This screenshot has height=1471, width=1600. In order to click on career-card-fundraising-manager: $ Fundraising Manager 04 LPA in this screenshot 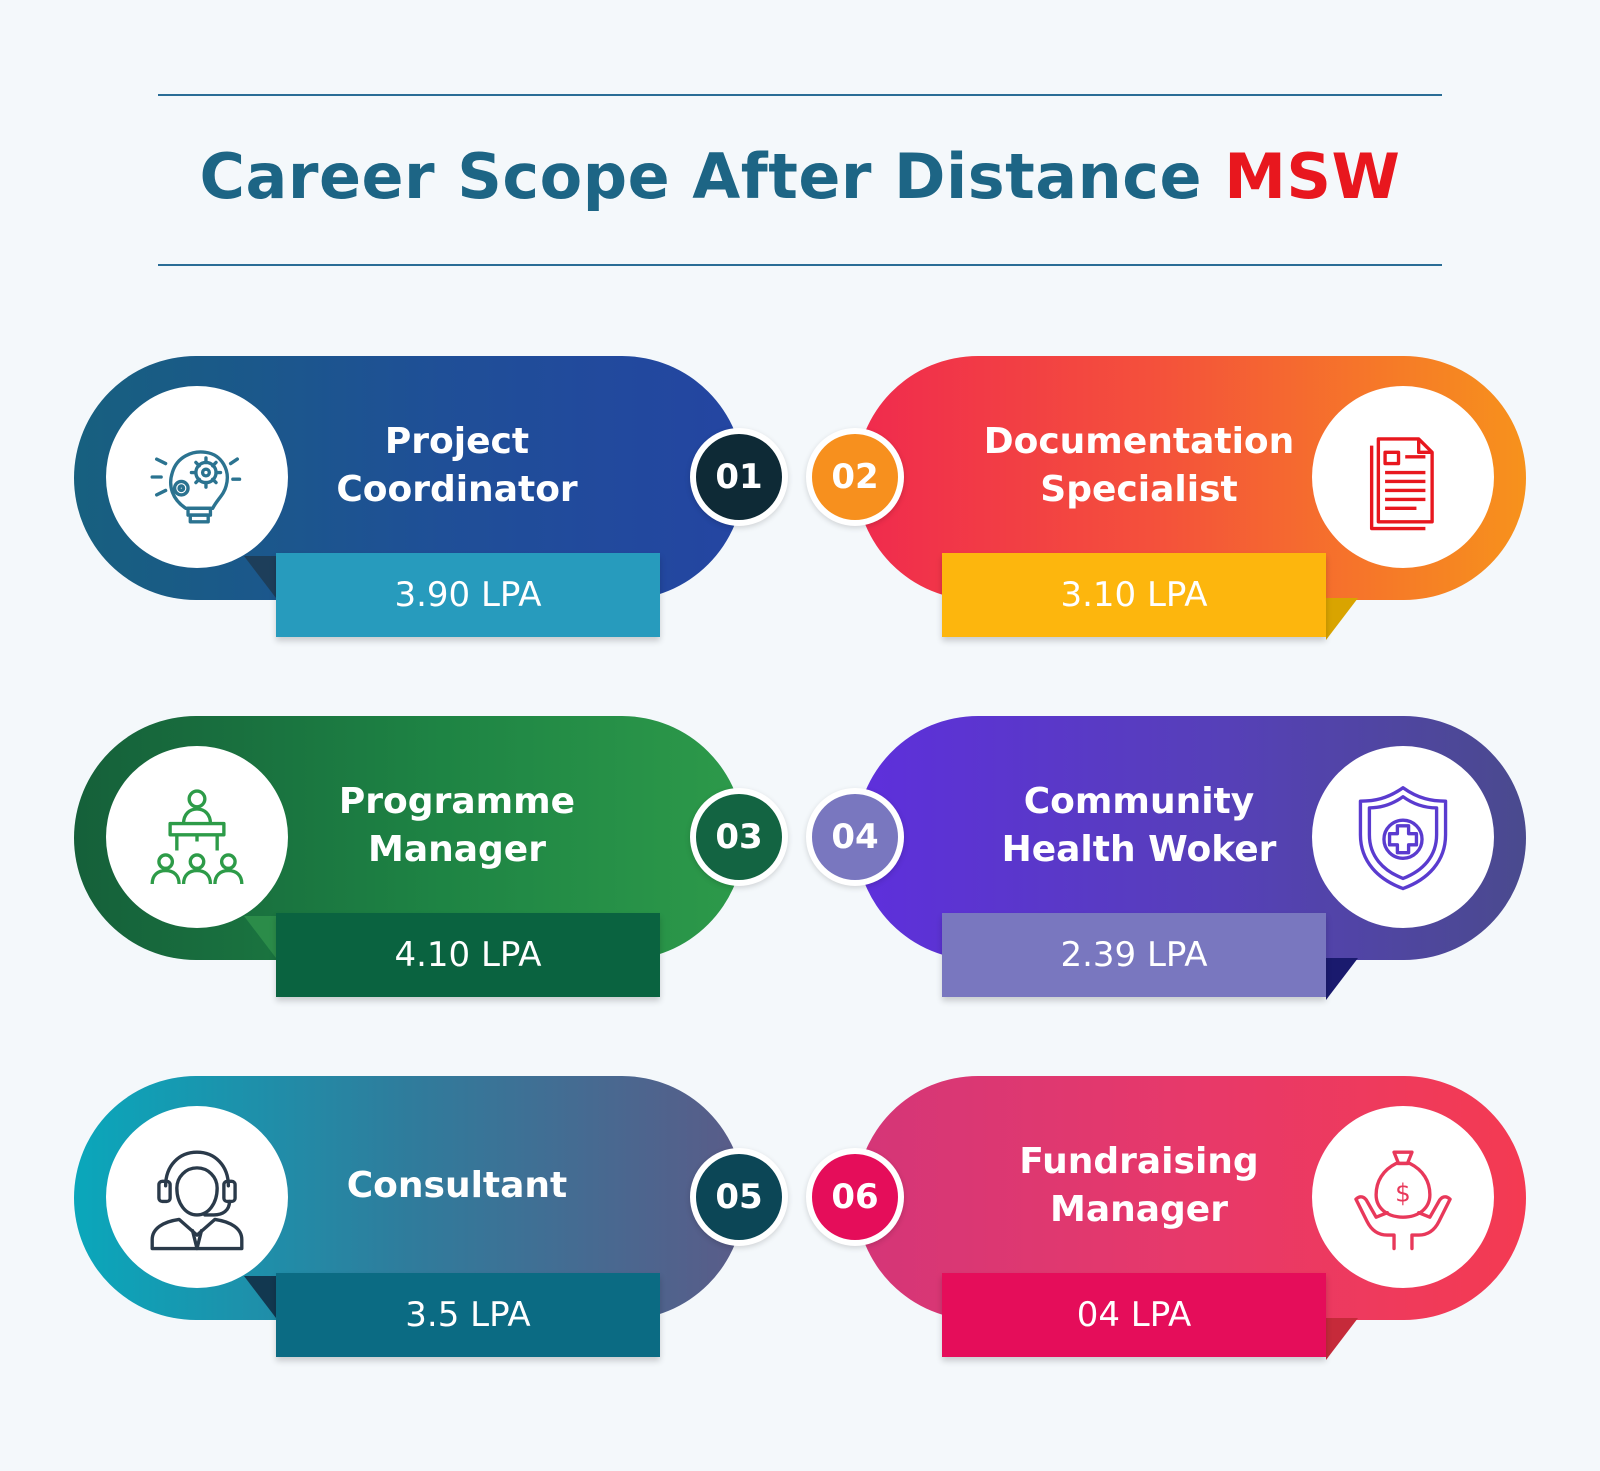, I will do `click(1191, 1218)`.